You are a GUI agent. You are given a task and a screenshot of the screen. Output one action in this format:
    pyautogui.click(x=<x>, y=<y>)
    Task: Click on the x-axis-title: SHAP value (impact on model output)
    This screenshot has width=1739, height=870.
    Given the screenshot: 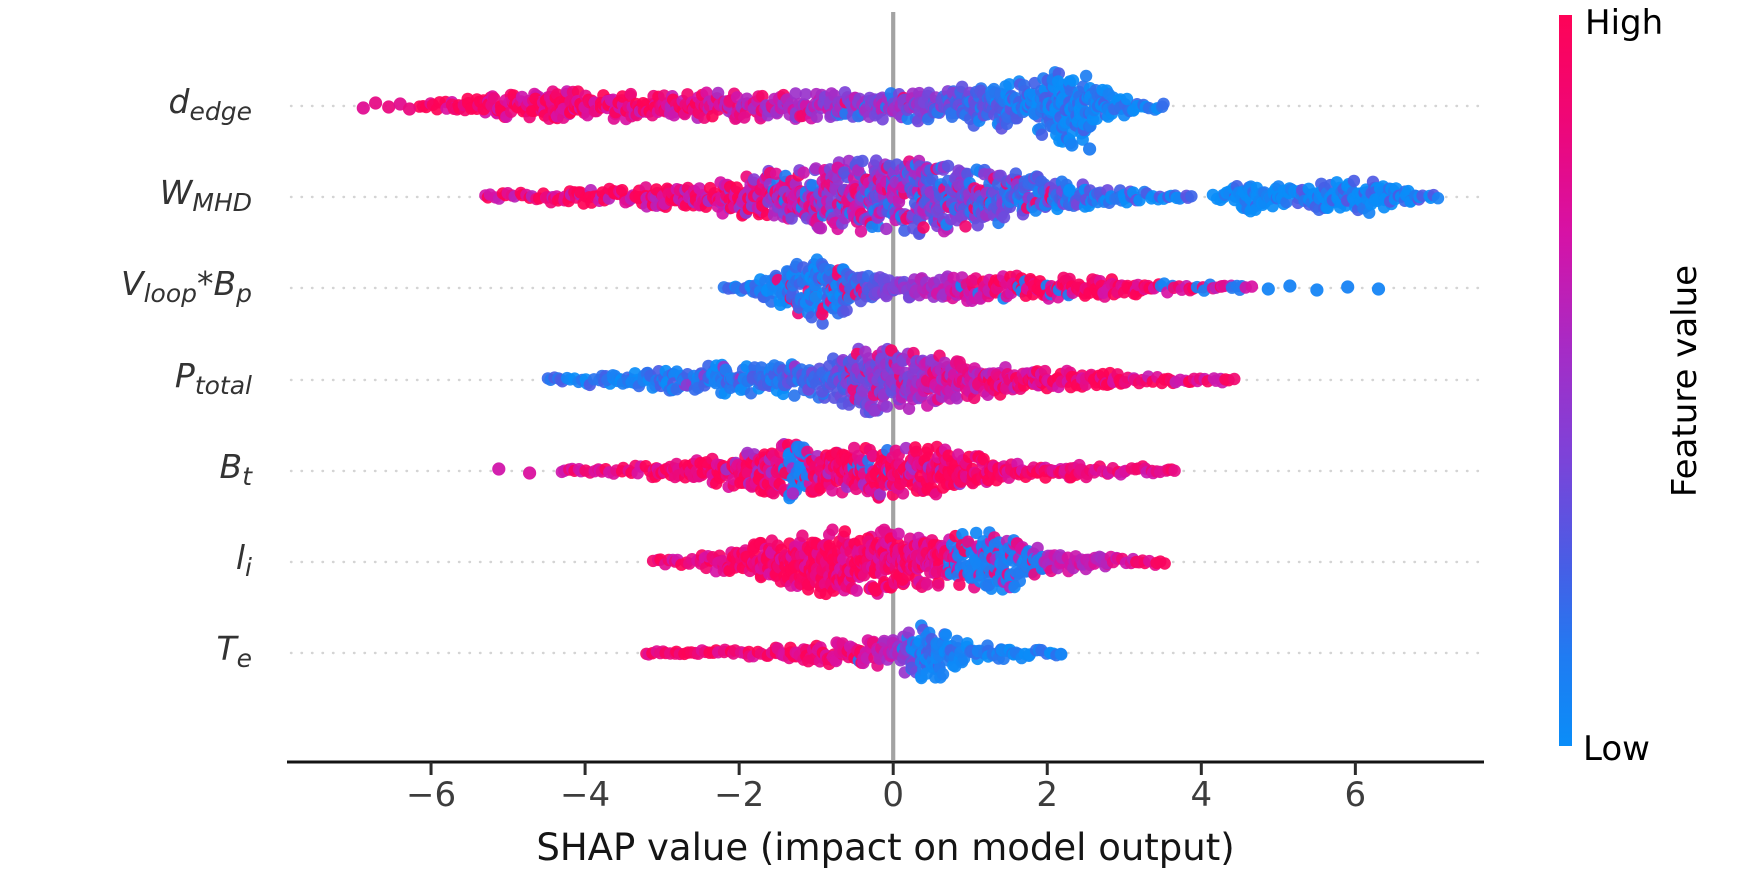 What is the action you would take?
    pyautogui.click(x=885, y=847)
    